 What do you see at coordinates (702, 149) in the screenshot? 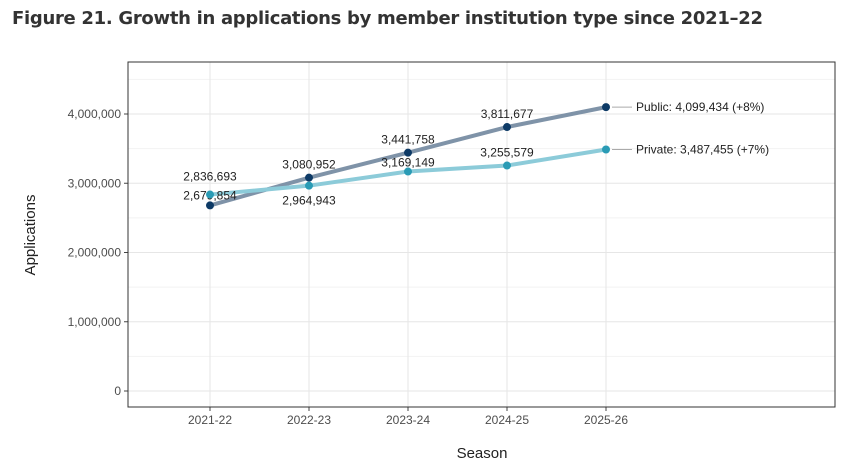
I see `end-label: Private: 3,487,455 (+7%)` at bounding box center [702, 149].